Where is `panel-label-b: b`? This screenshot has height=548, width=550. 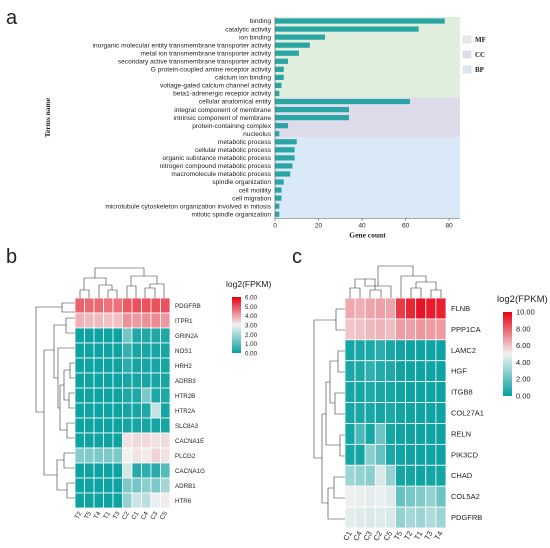 panel-label-b: b is located at coordinates (11, 257).